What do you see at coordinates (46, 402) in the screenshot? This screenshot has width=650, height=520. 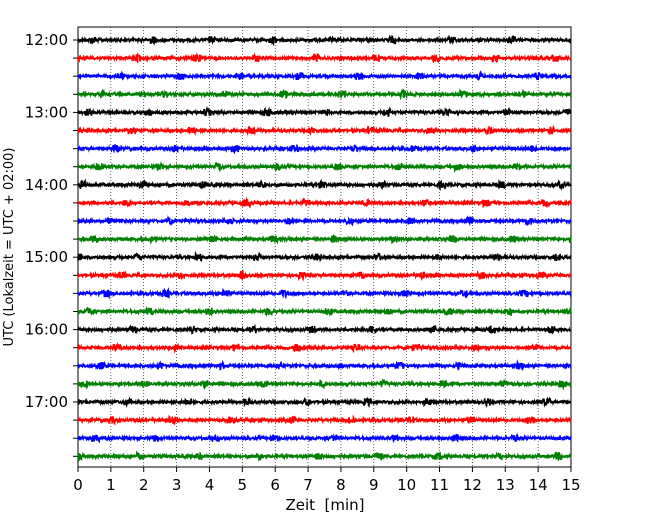 I see `y-tick-label: 17:00` at bounding box center [46, 402].